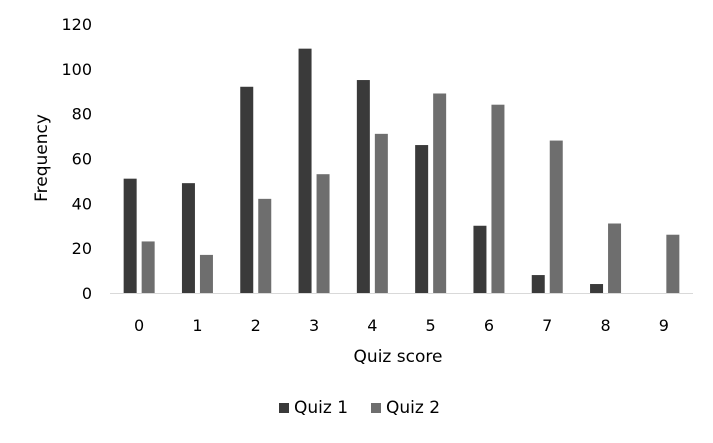 Image resolution: width=713 pixels, height=443 pixels. Describe the element at coordinates (401, 325) in the screenshot. I see `x-axis-ticks: 0 1 2 3 4 5 6 7 8 9` at that location.